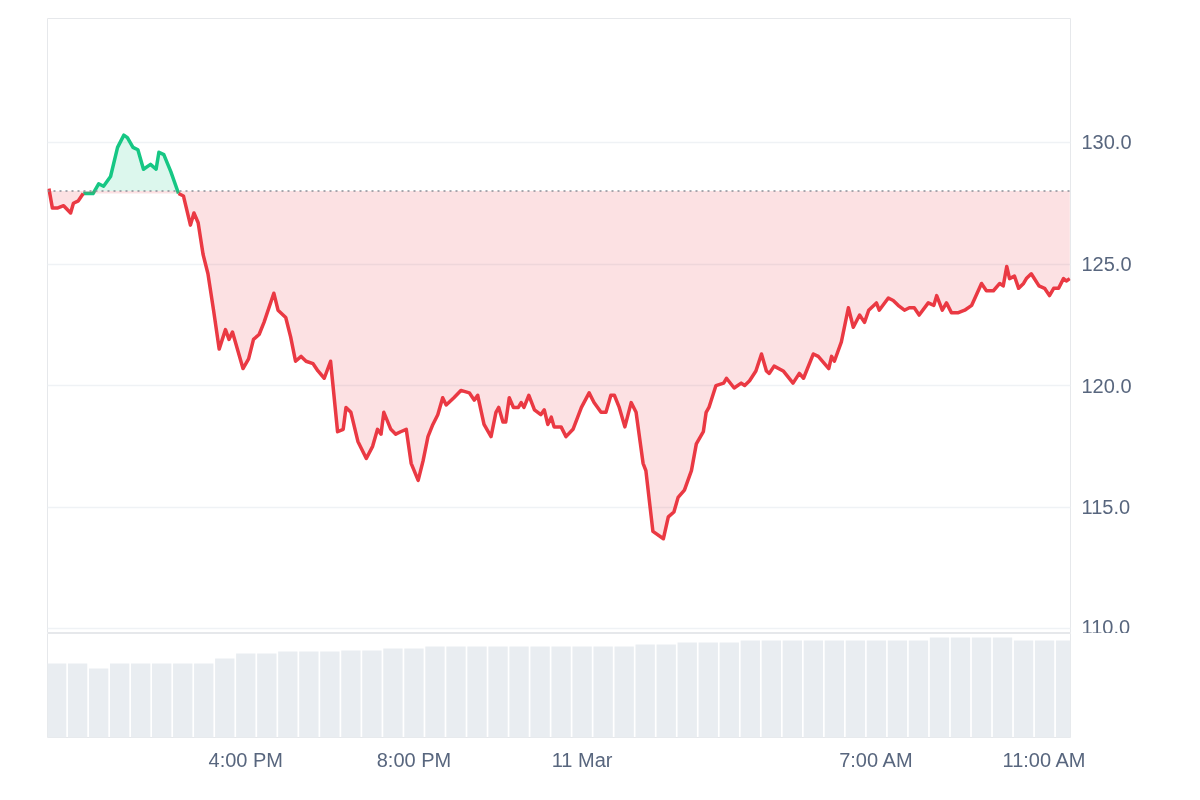 The height and width of the screenshot is (800, 1200). Describe the element at coordinates (1106, 385) in the screenshot. I see `y-tick-label: 120.0` at that location.